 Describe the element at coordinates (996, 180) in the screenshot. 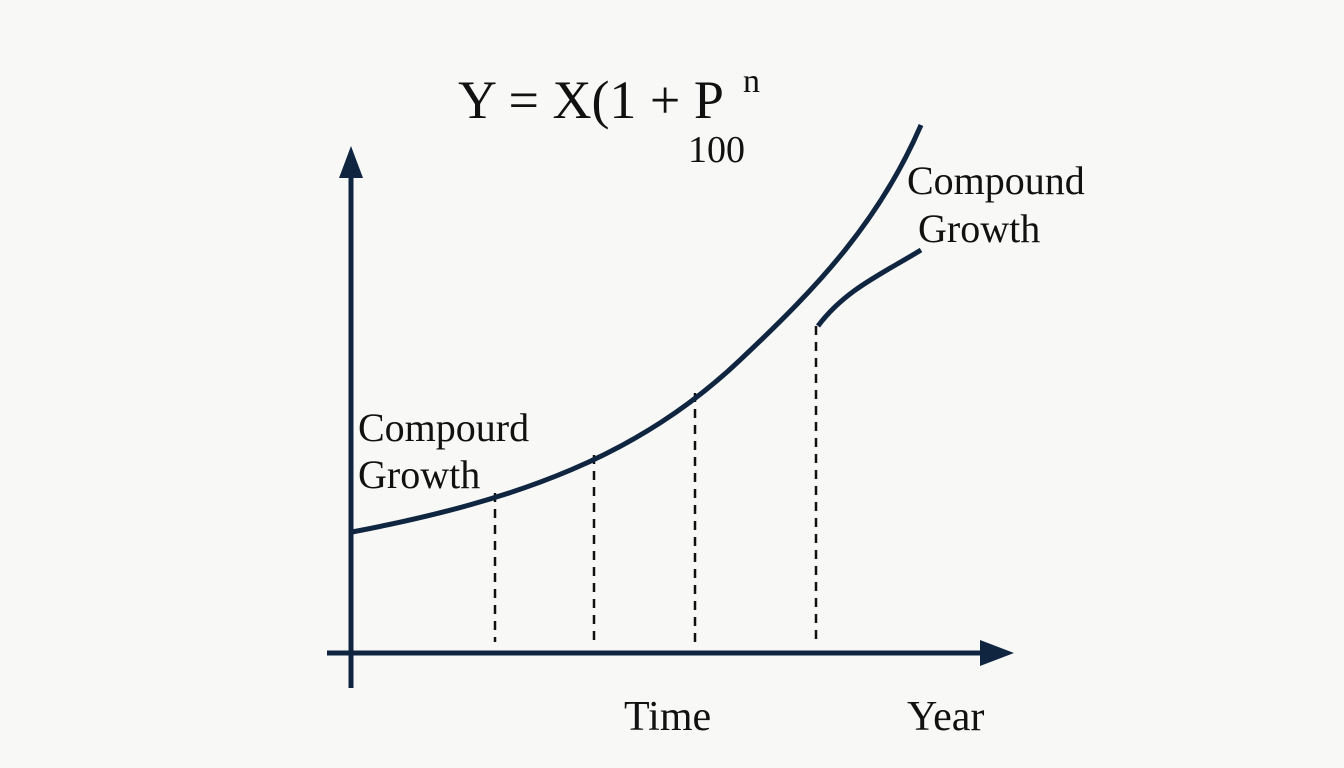

I see `label-line: Compound` at that location.